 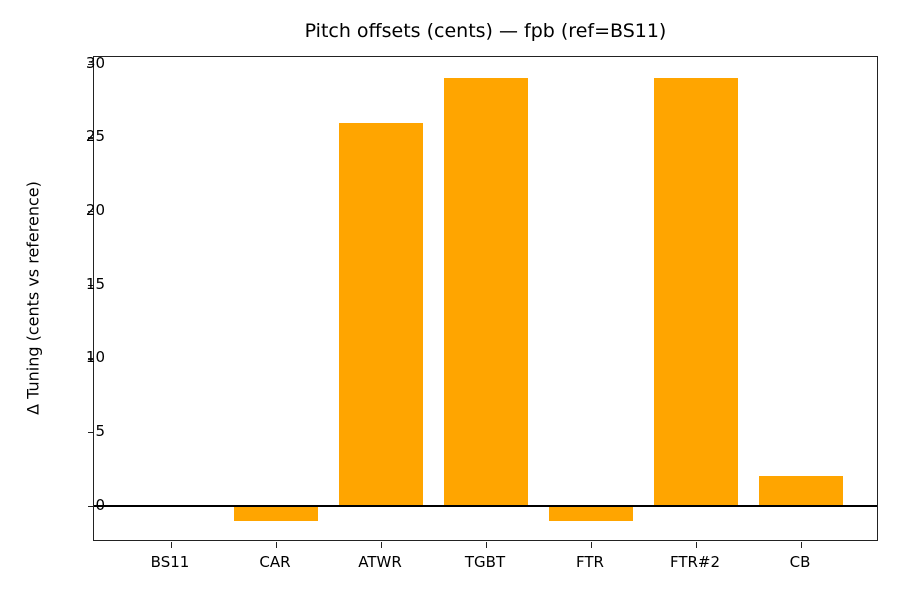 What do you see at coordinates (800, 562) in the screenshot?
I see `x-tick-label: CB` at bounding box center [800, 562].